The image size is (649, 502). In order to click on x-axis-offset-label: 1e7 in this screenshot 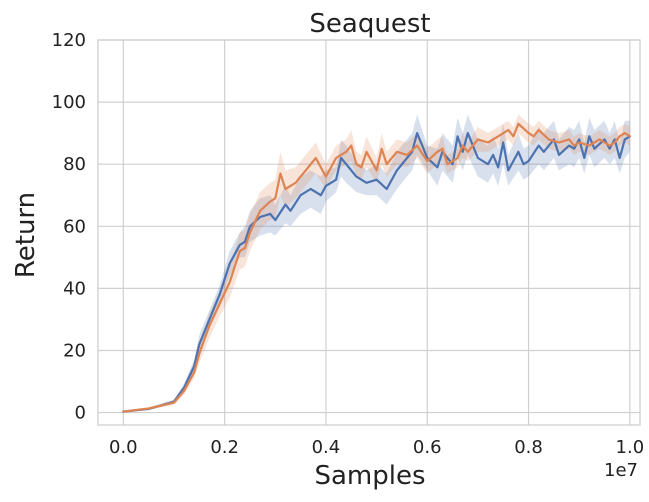, I will do `click(621, 470)`.